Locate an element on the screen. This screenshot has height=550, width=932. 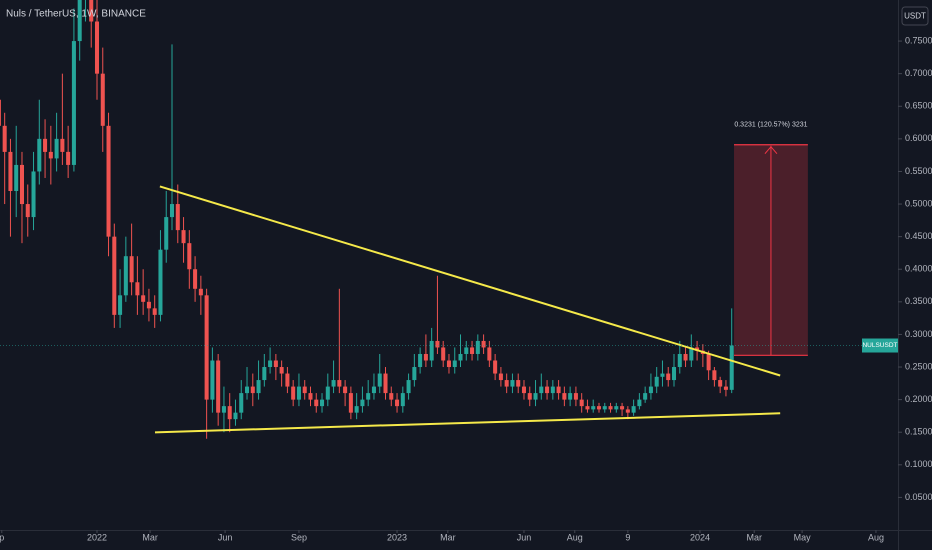
currency-label: USDT is located at coordinates (915, 16).